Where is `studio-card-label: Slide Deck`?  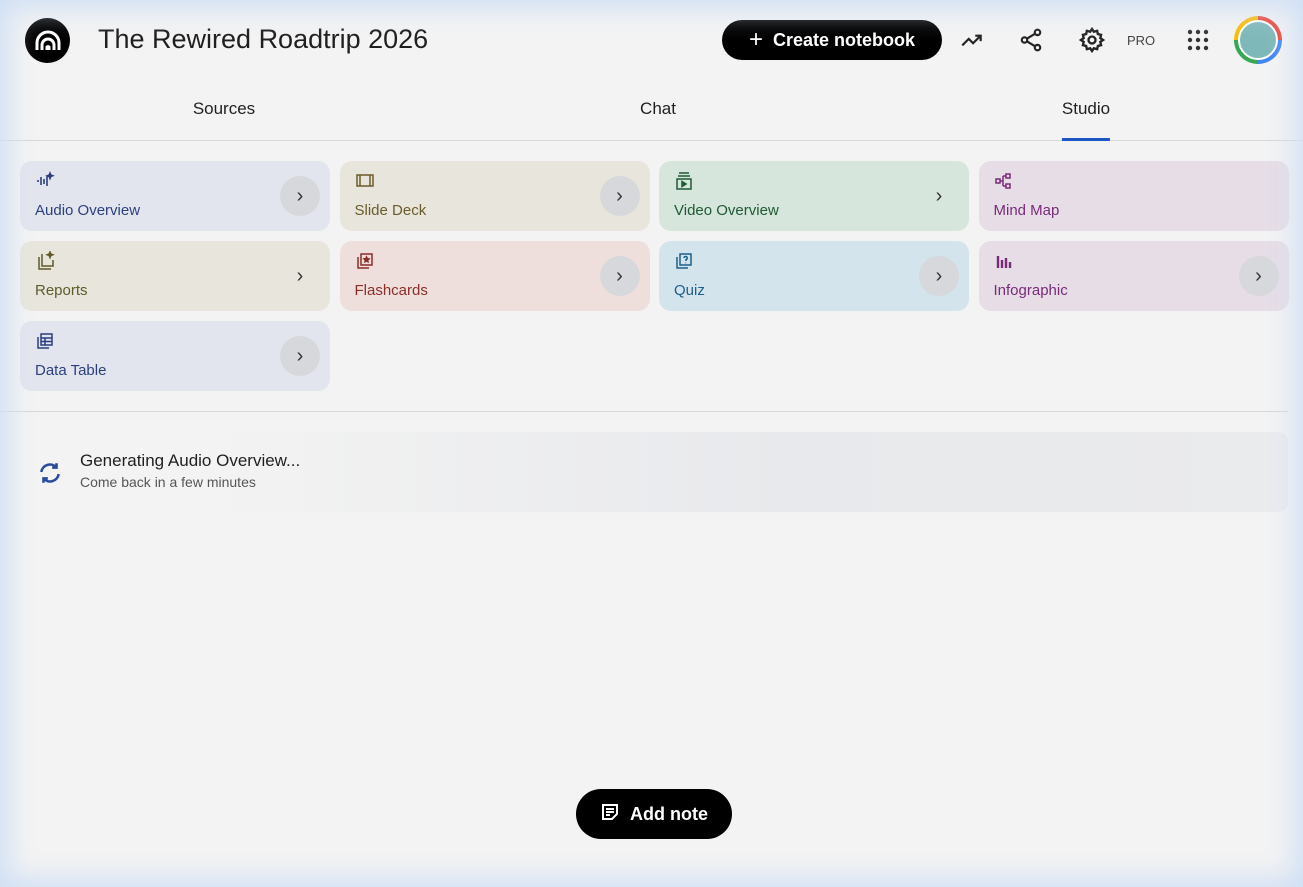 studio-card-label: Slide Deck is located at coordinates (390, 210).